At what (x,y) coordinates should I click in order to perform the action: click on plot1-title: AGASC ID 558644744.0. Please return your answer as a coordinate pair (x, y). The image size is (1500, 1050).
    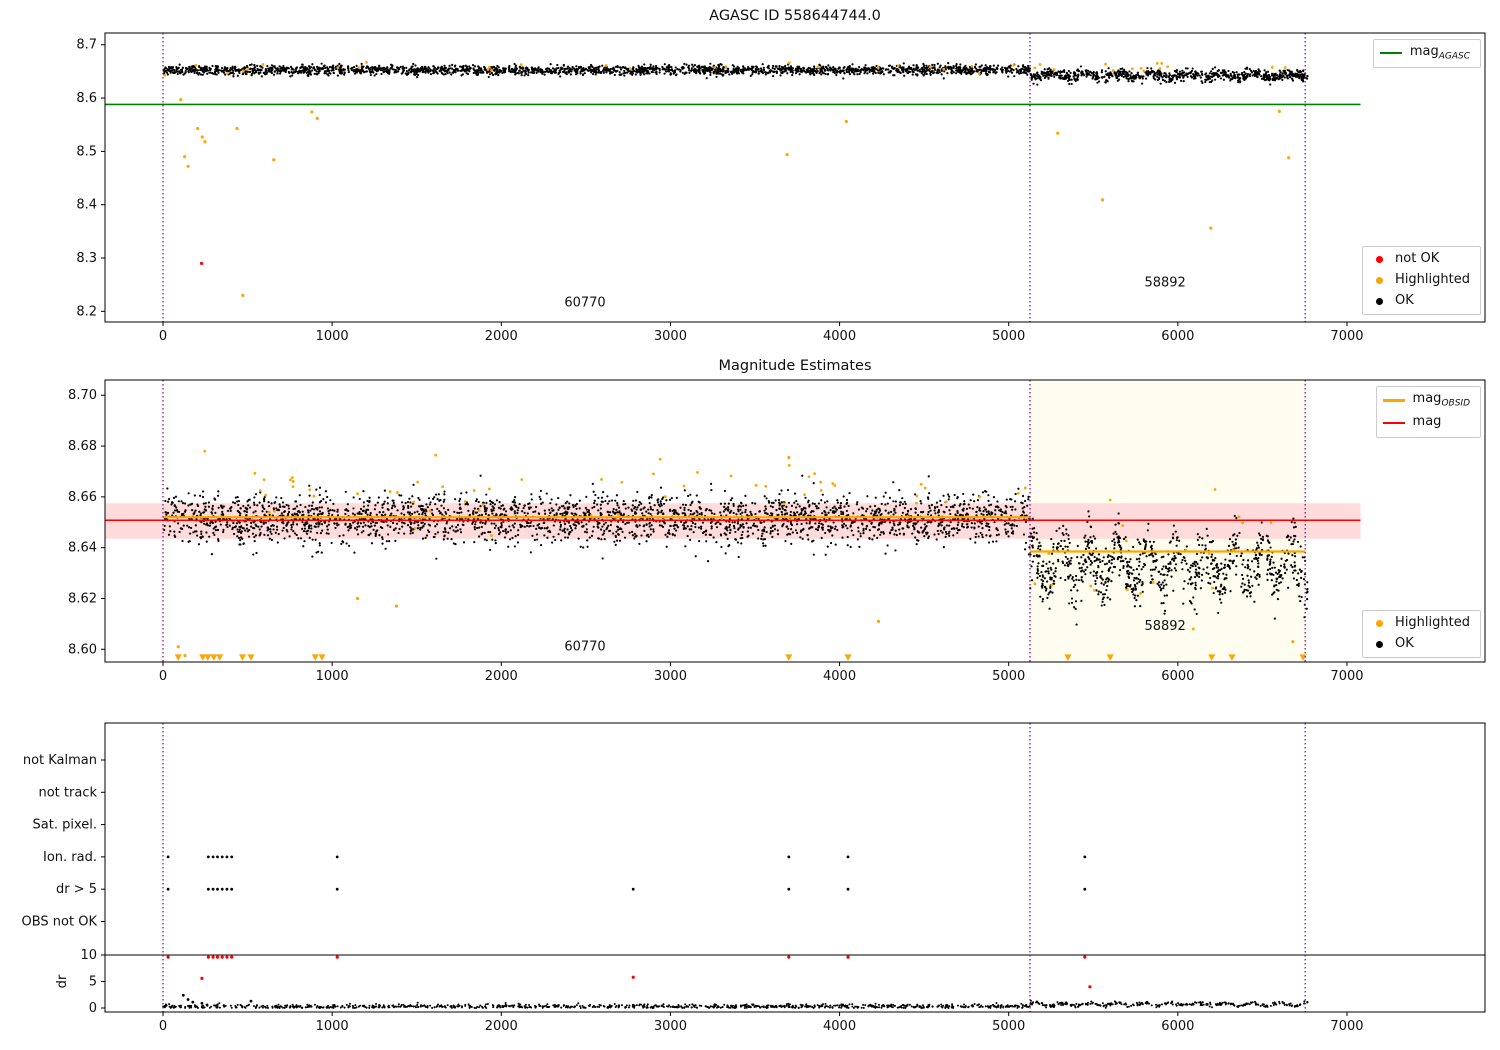
    Looking at the image, I should click on (795, 16).